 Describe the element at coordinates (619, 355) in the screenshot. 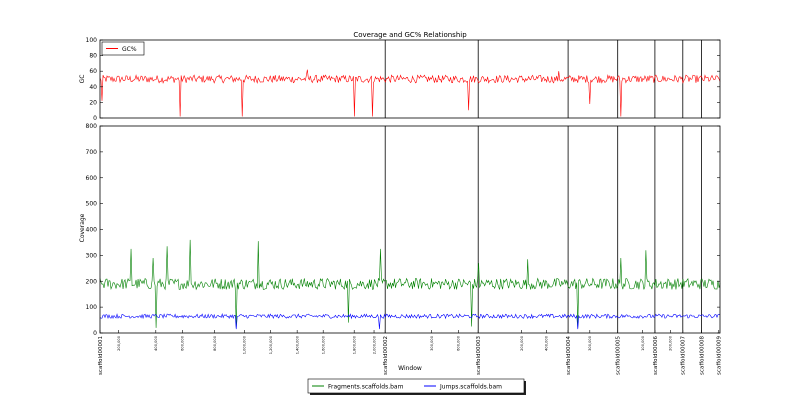

I see `coverage-x-tick-label-scaffold: scaffold00005` at that location.